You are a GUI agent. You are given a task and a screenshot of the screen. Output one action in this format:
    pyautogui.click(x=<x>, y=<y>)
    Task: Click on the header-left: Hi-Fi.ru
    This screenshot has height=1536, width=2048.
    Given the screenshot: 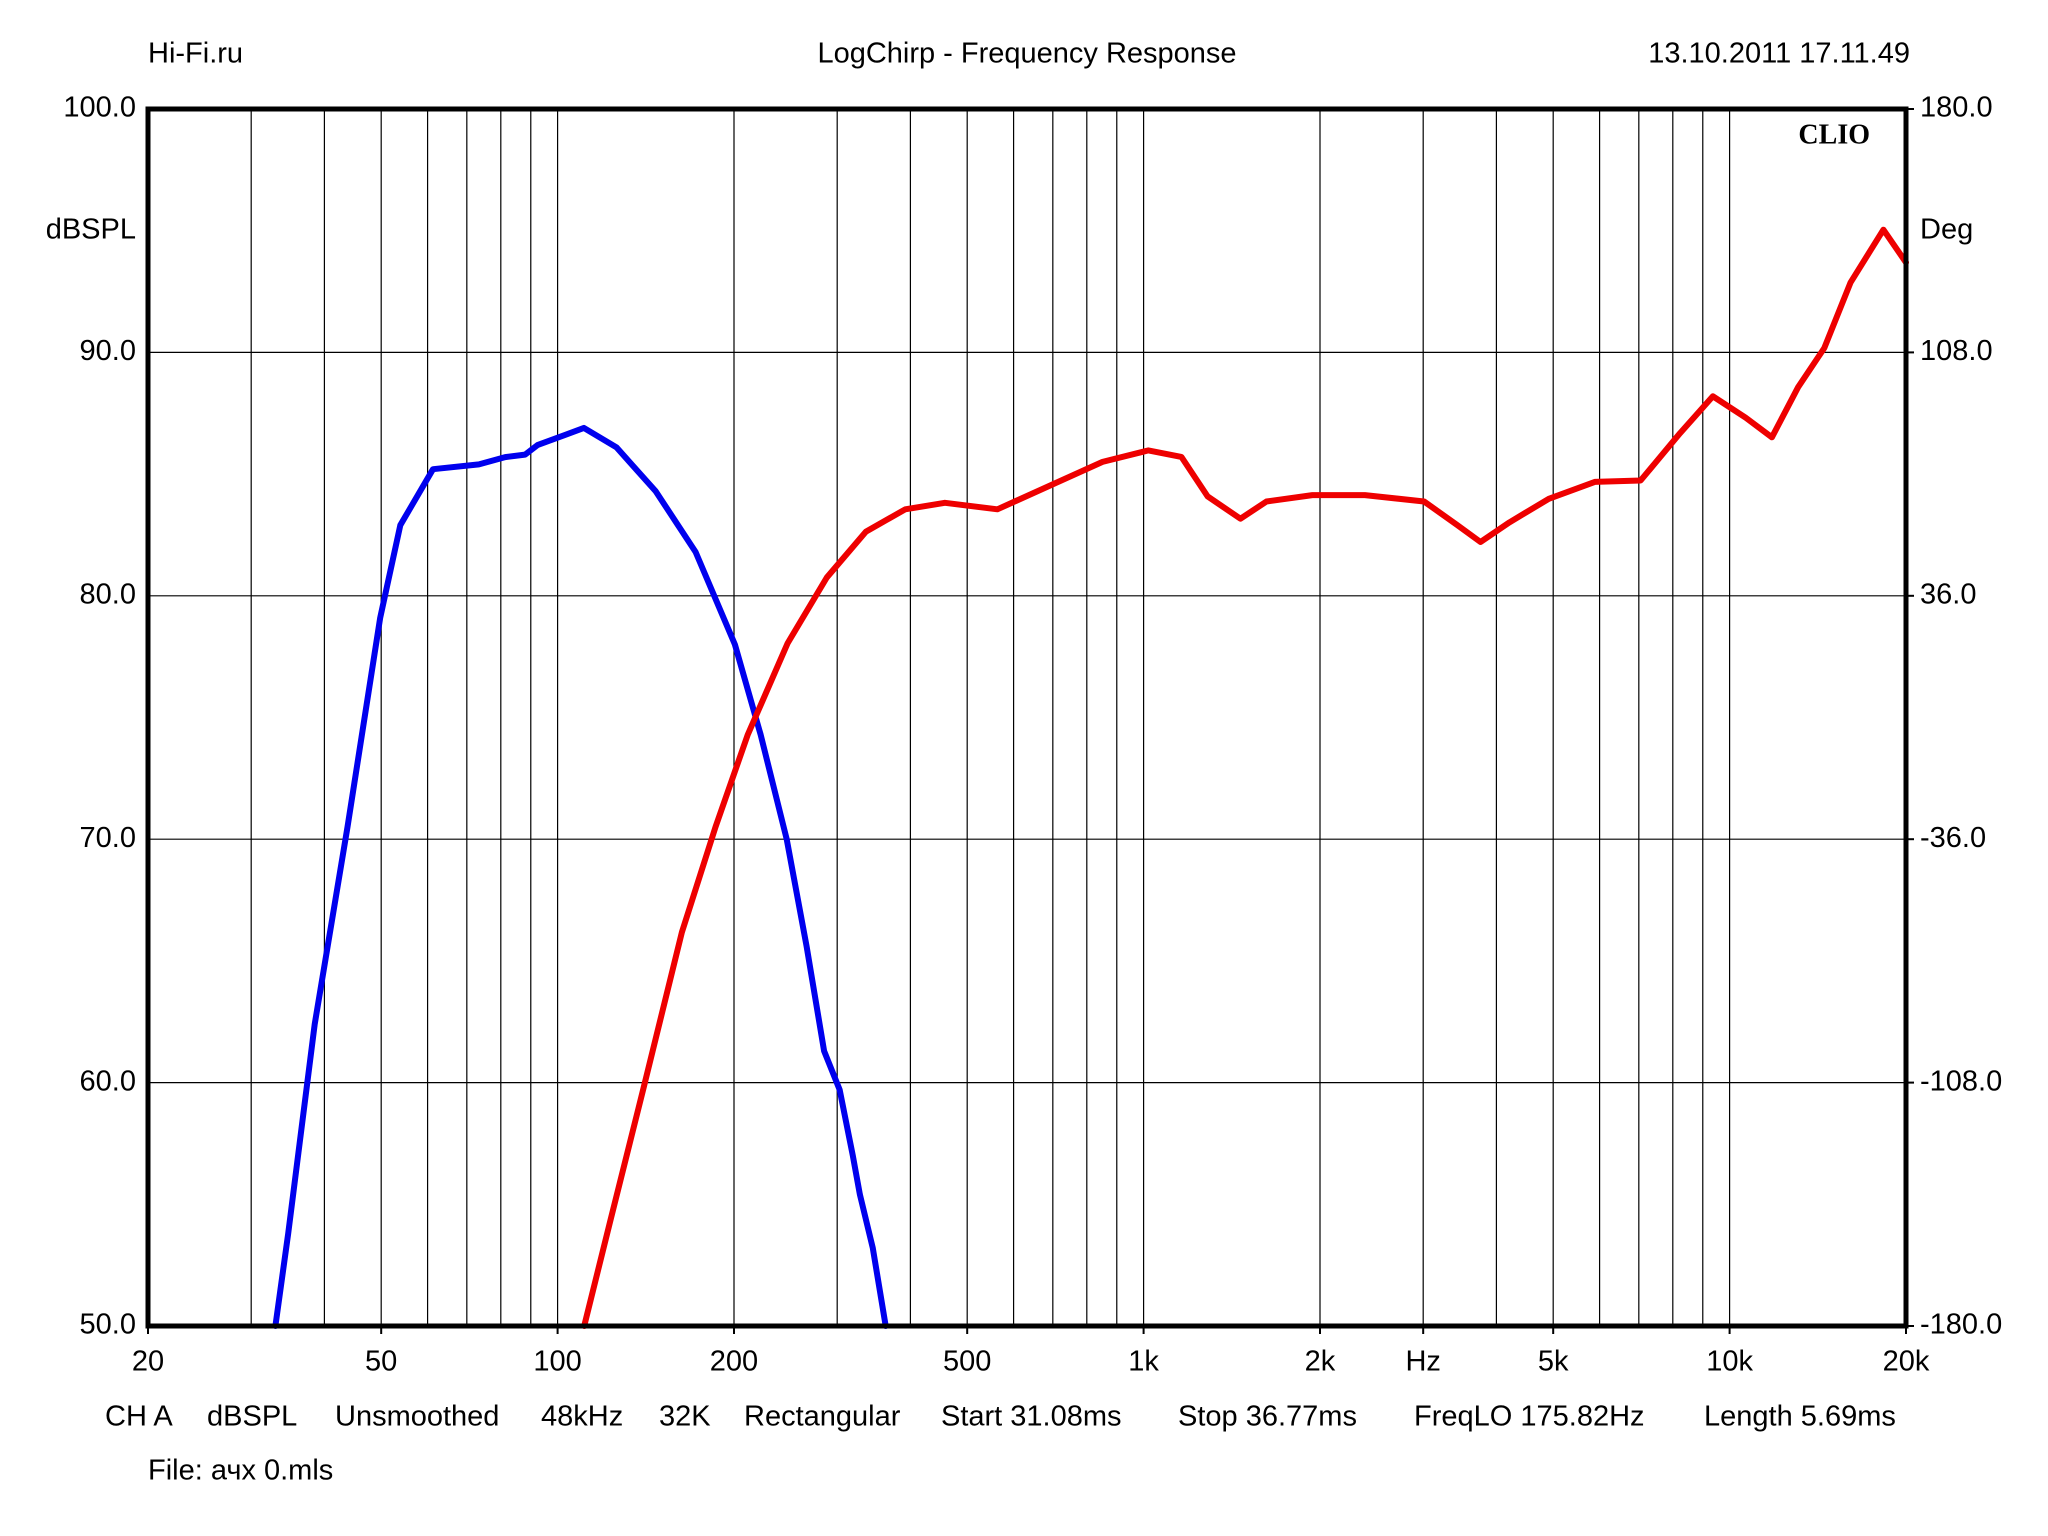 What is the action you would take?
    pyautogui.click(x=195, y=54)
    